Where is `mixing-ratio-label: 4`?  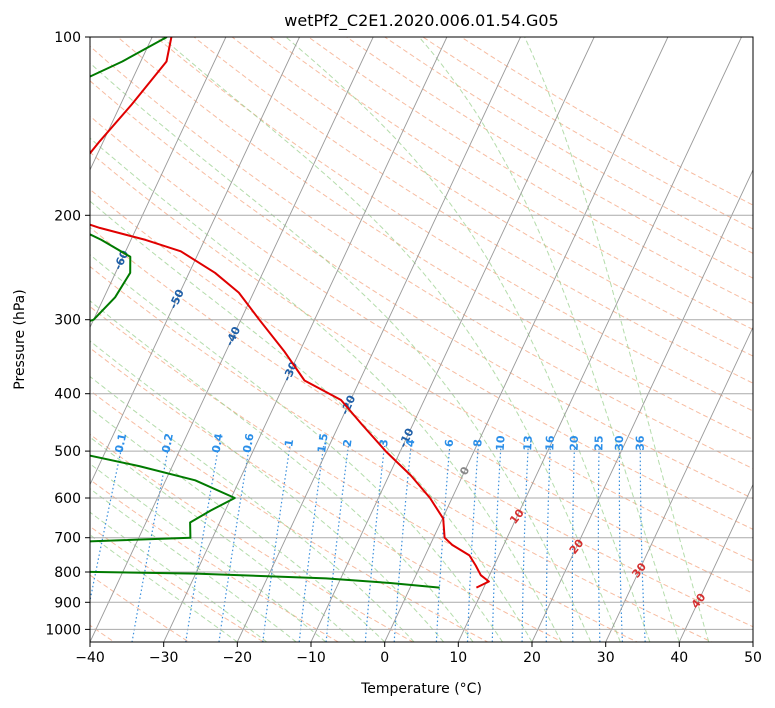
mixing-ratio-label: 4 is located at coordinates (411, 442).